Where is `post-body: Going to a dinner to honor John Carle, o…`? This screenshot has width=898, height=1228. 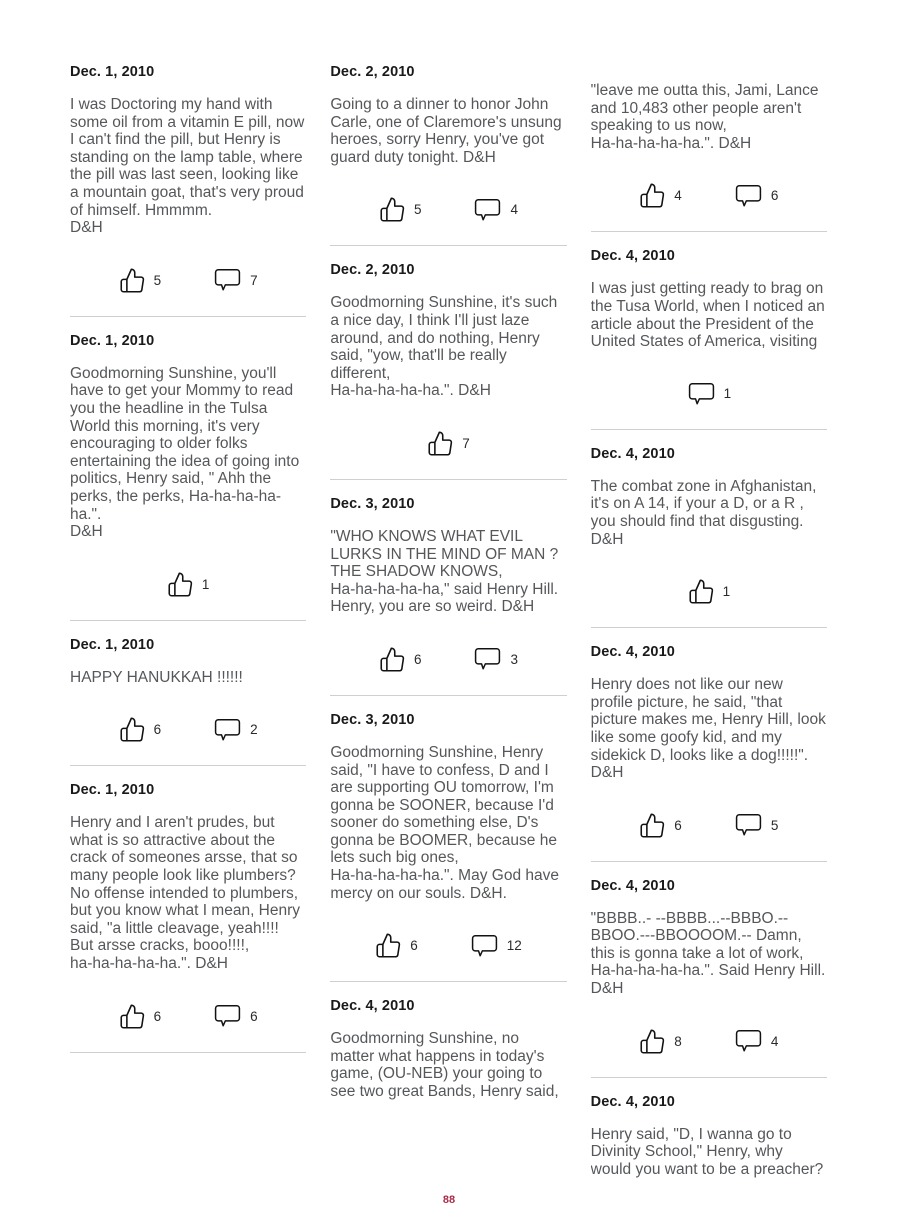
post-body: Going to a dinner to honor John Carle, o… is located at coordinates (446, 131).